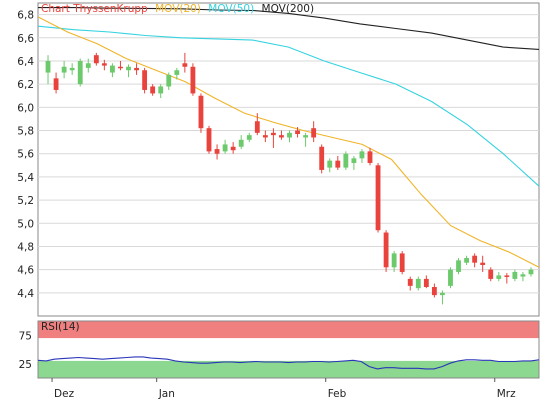 The height and width of the screenshot is (404, 540). What do you see at coordinates (25, 85) in the screenshot?
I see `price-tick-label: 6,2` at bounding box center [25, 85].